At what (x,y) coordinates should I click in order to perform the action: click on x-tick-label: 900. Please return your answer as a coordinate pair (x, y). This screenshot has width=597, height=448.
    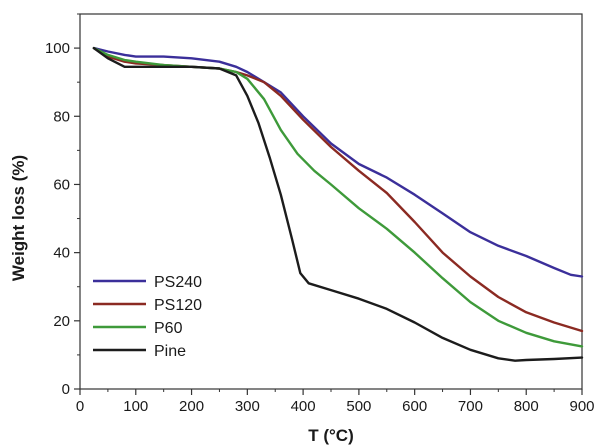
    Looking at the image, I should click on (581, 406).